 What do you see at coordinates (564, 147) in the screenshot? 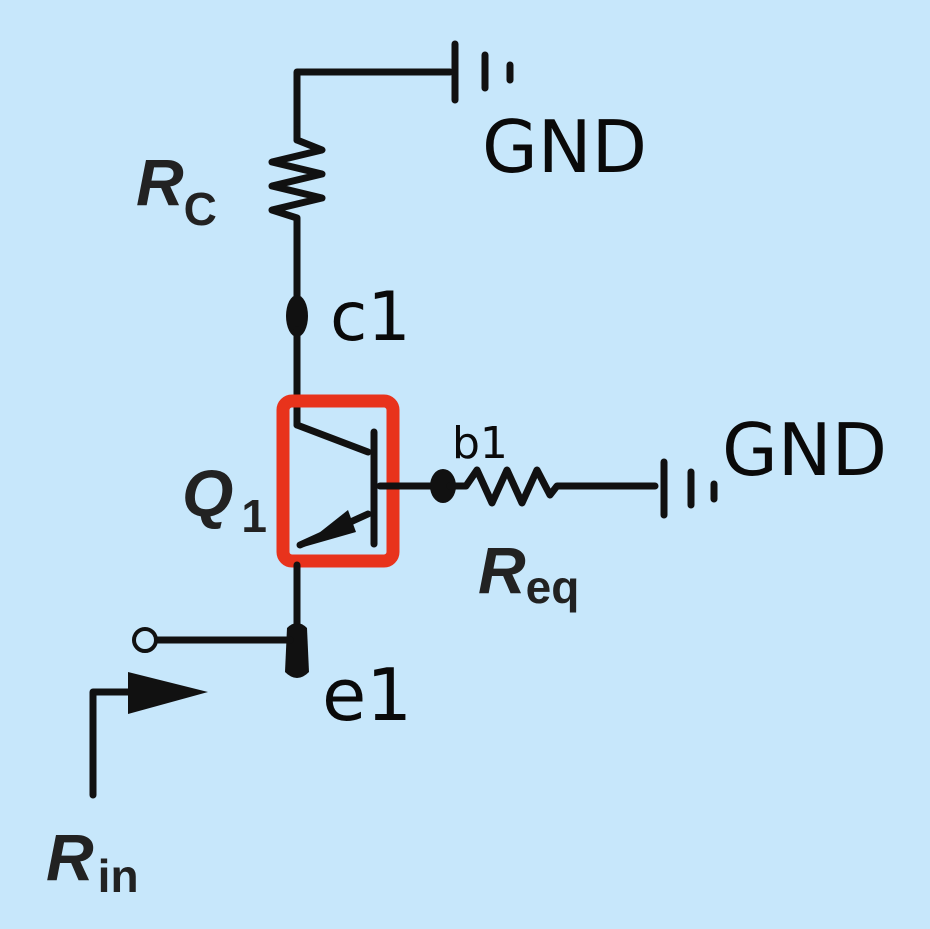
I see `label-gnd-top: GND` at bounding box center [564, 147].